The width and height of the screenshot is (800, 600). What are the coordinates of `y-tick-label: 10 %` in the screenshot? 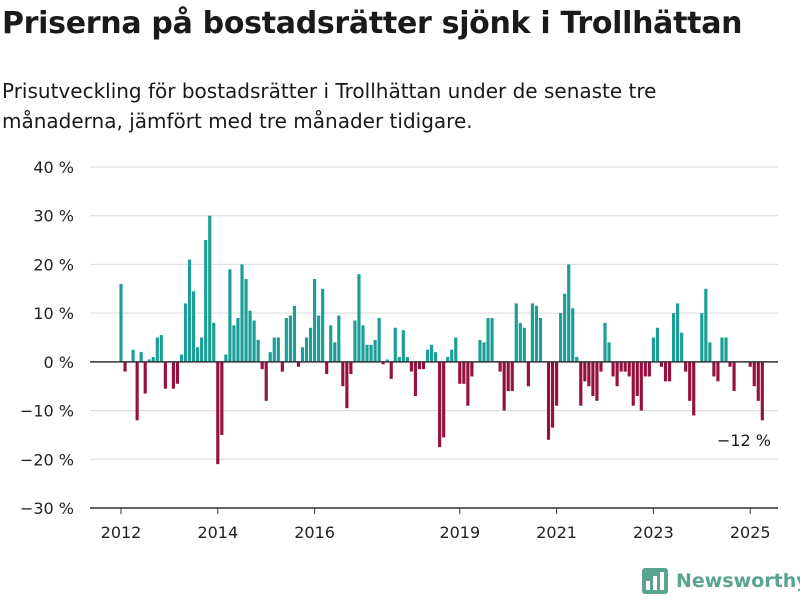 It's located at (53, 313).